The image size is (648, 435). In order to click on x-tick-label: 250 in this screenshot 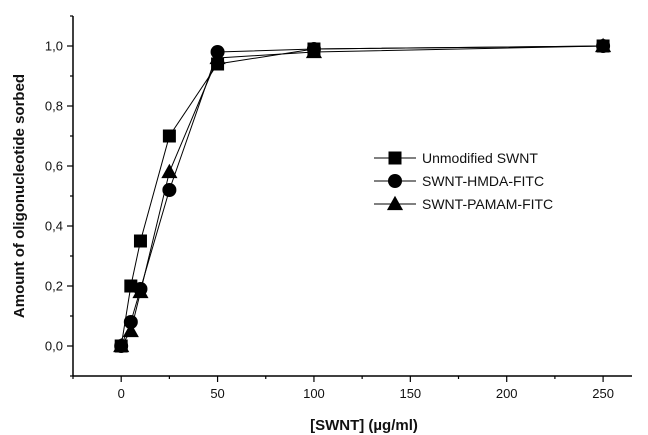, I will do `click(603, 393)`.